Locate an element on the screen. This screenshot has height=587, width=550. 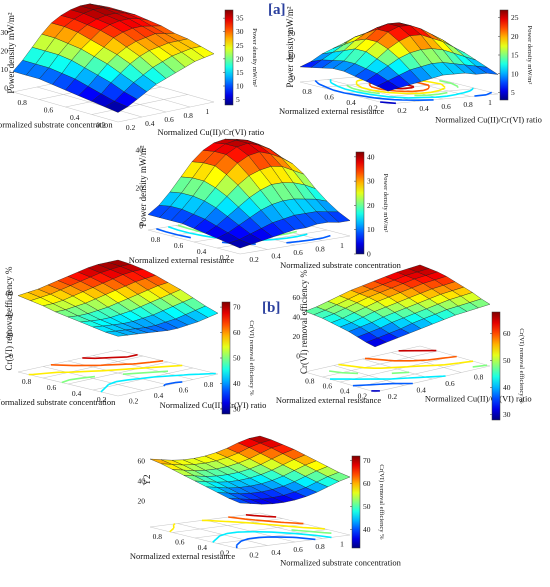
panel-label-a: [a] is located at coordinates (277, 10).